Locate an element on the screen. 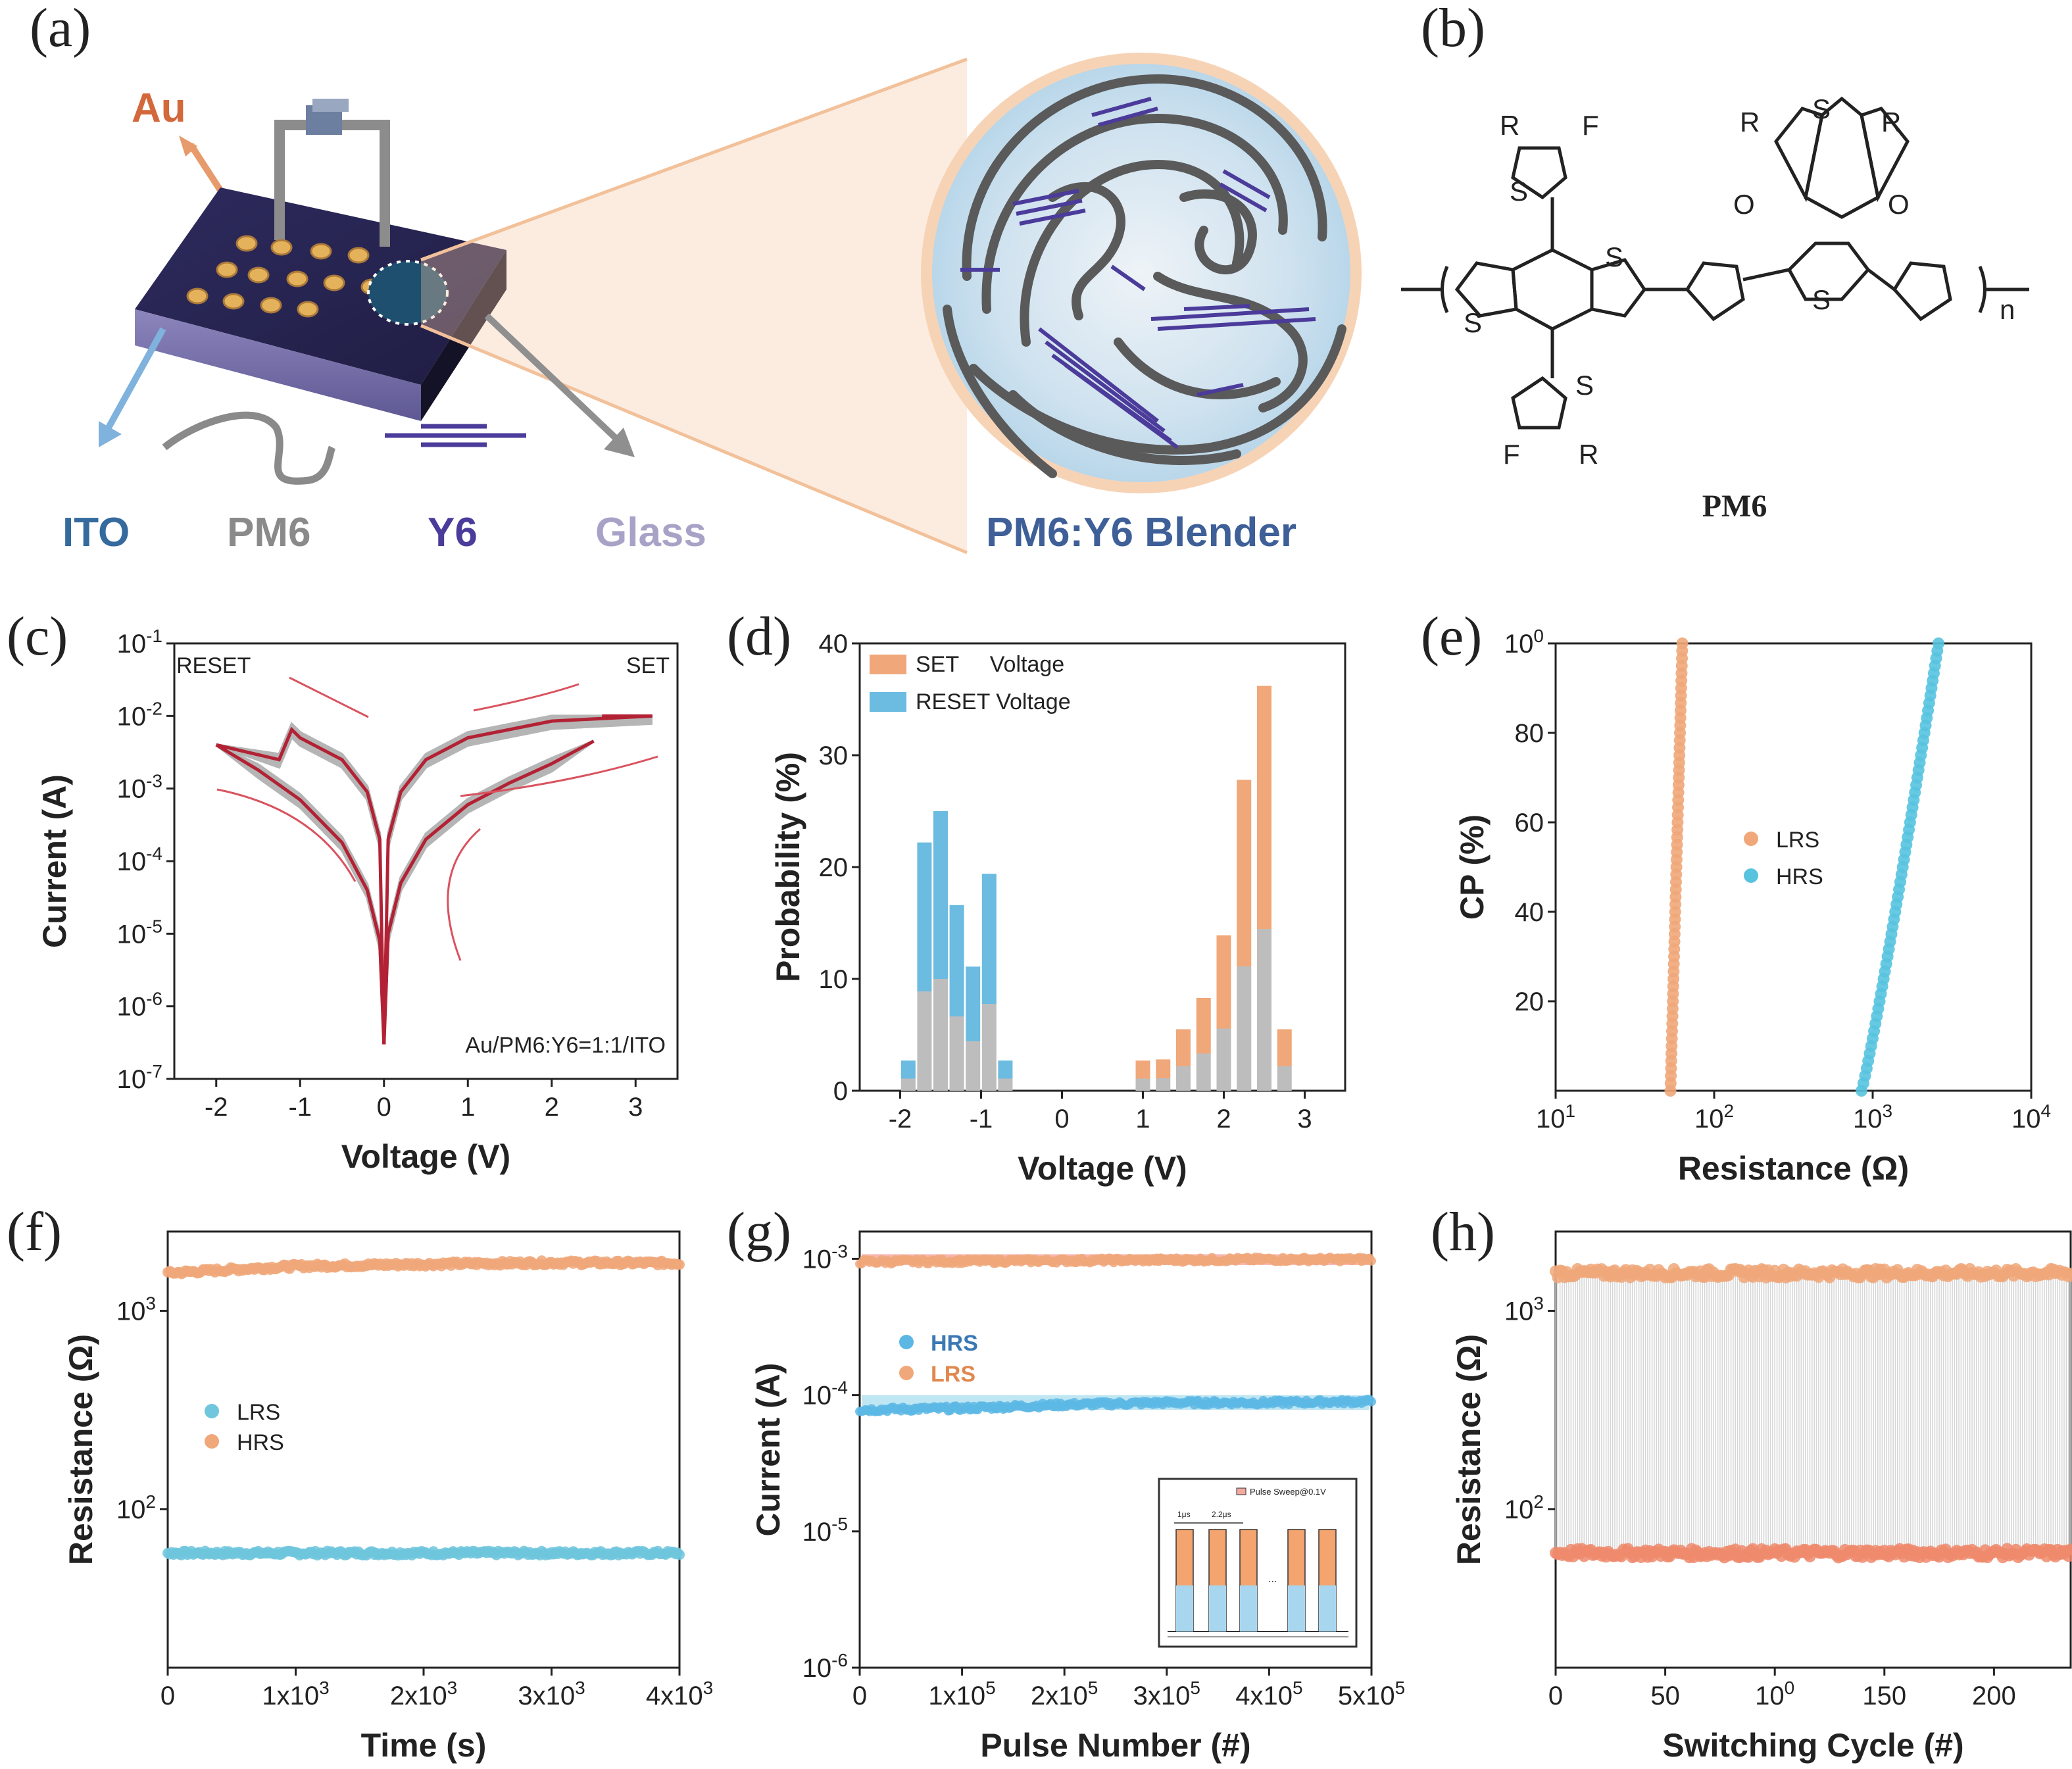 The image size is (2072, 1769). x-tick-label: 5x10⁵ is located at coordinates (1371, 1694).